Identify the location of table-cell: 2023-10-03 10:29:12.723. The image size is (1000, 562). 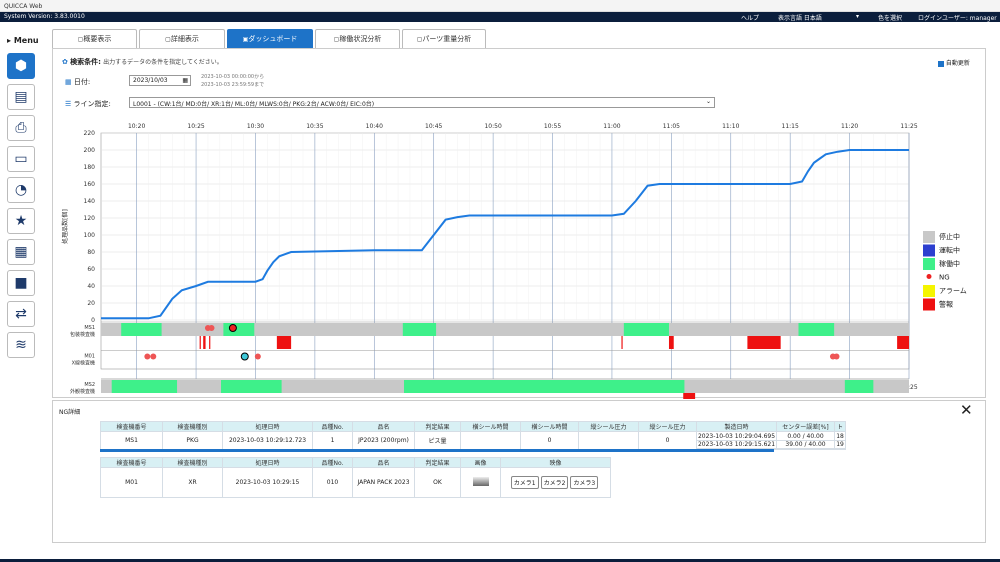
(267, 440).